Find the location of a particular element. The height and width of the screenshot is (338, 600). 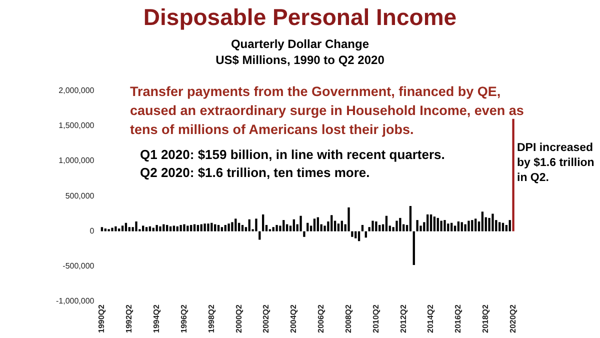

x-tick-label: 1990Q2 is located at coordinates (101, 318).